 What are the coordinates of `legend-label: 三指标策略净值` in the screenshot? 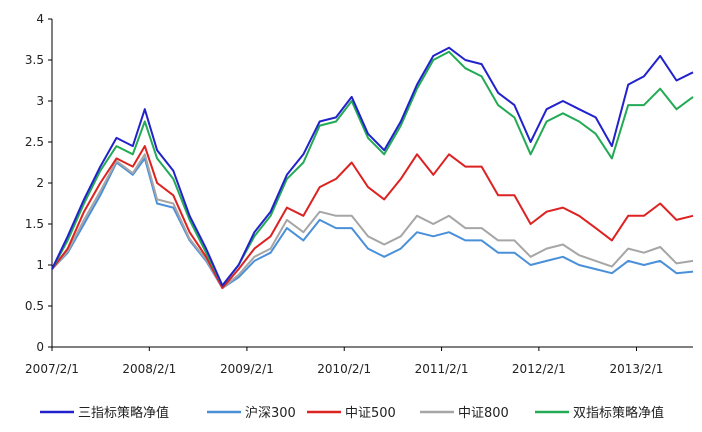 It's located at (123, 413).